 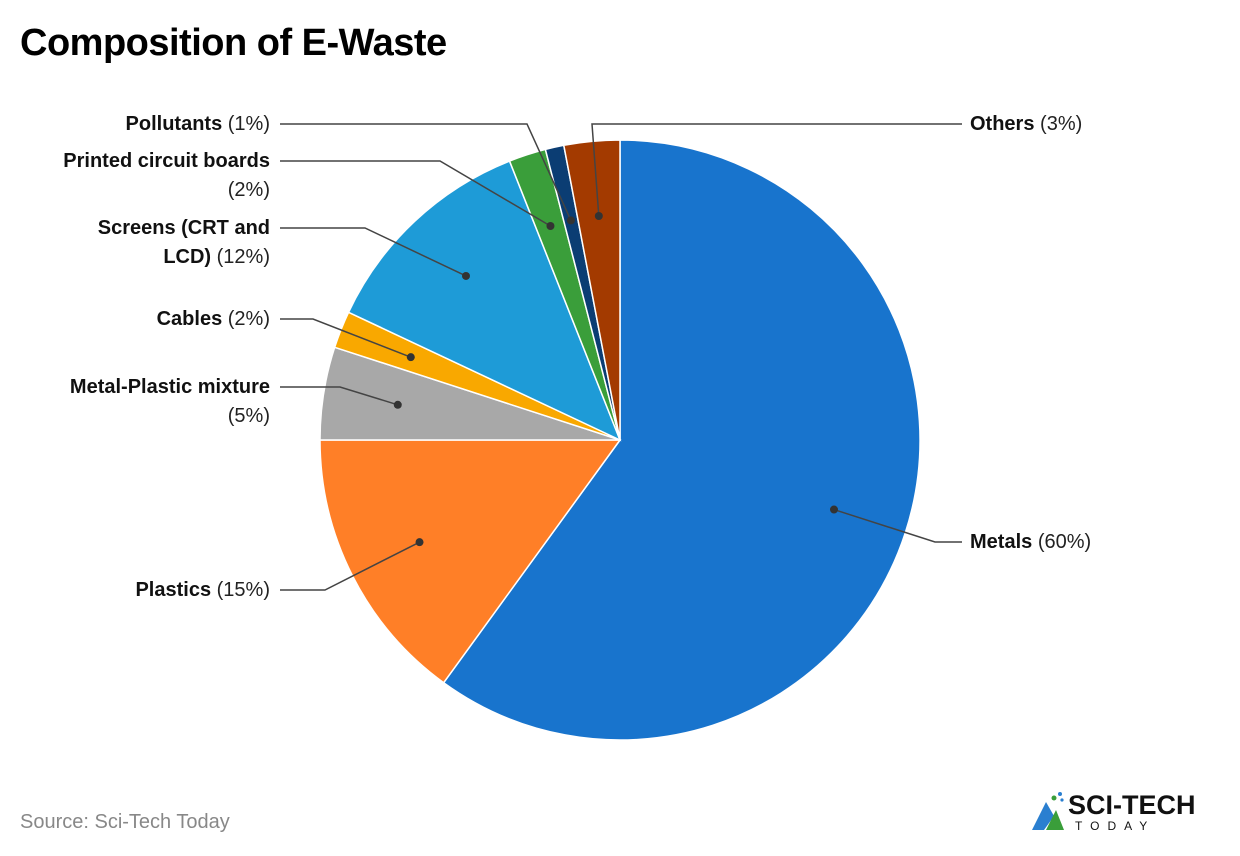 I want to click on chart-title: Composition of E-Waste, so click(x=233, y=43).